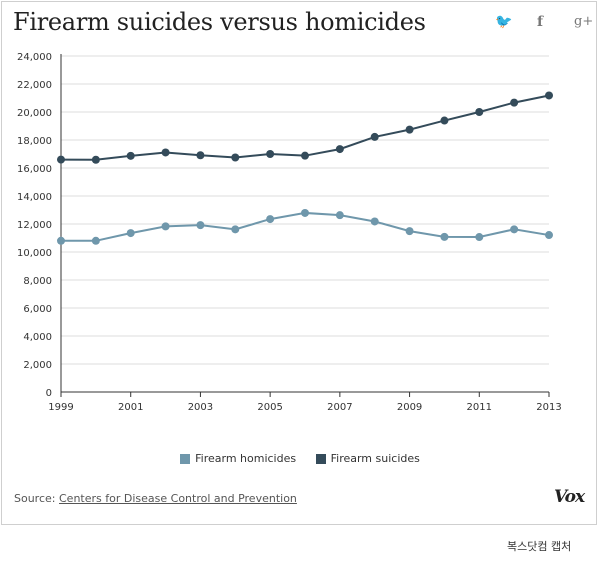  I want to click on x-tick-label: 2011, so click(479, 407).